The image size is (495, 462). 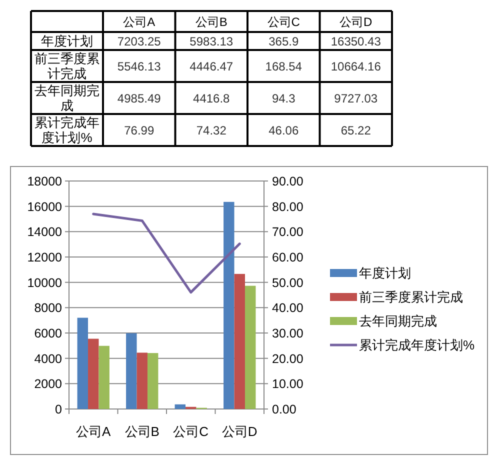 What do you see at coordinates (139, 131) in the screenshot?
I see `data-label: 76.99` at bounding box center [139, 131].